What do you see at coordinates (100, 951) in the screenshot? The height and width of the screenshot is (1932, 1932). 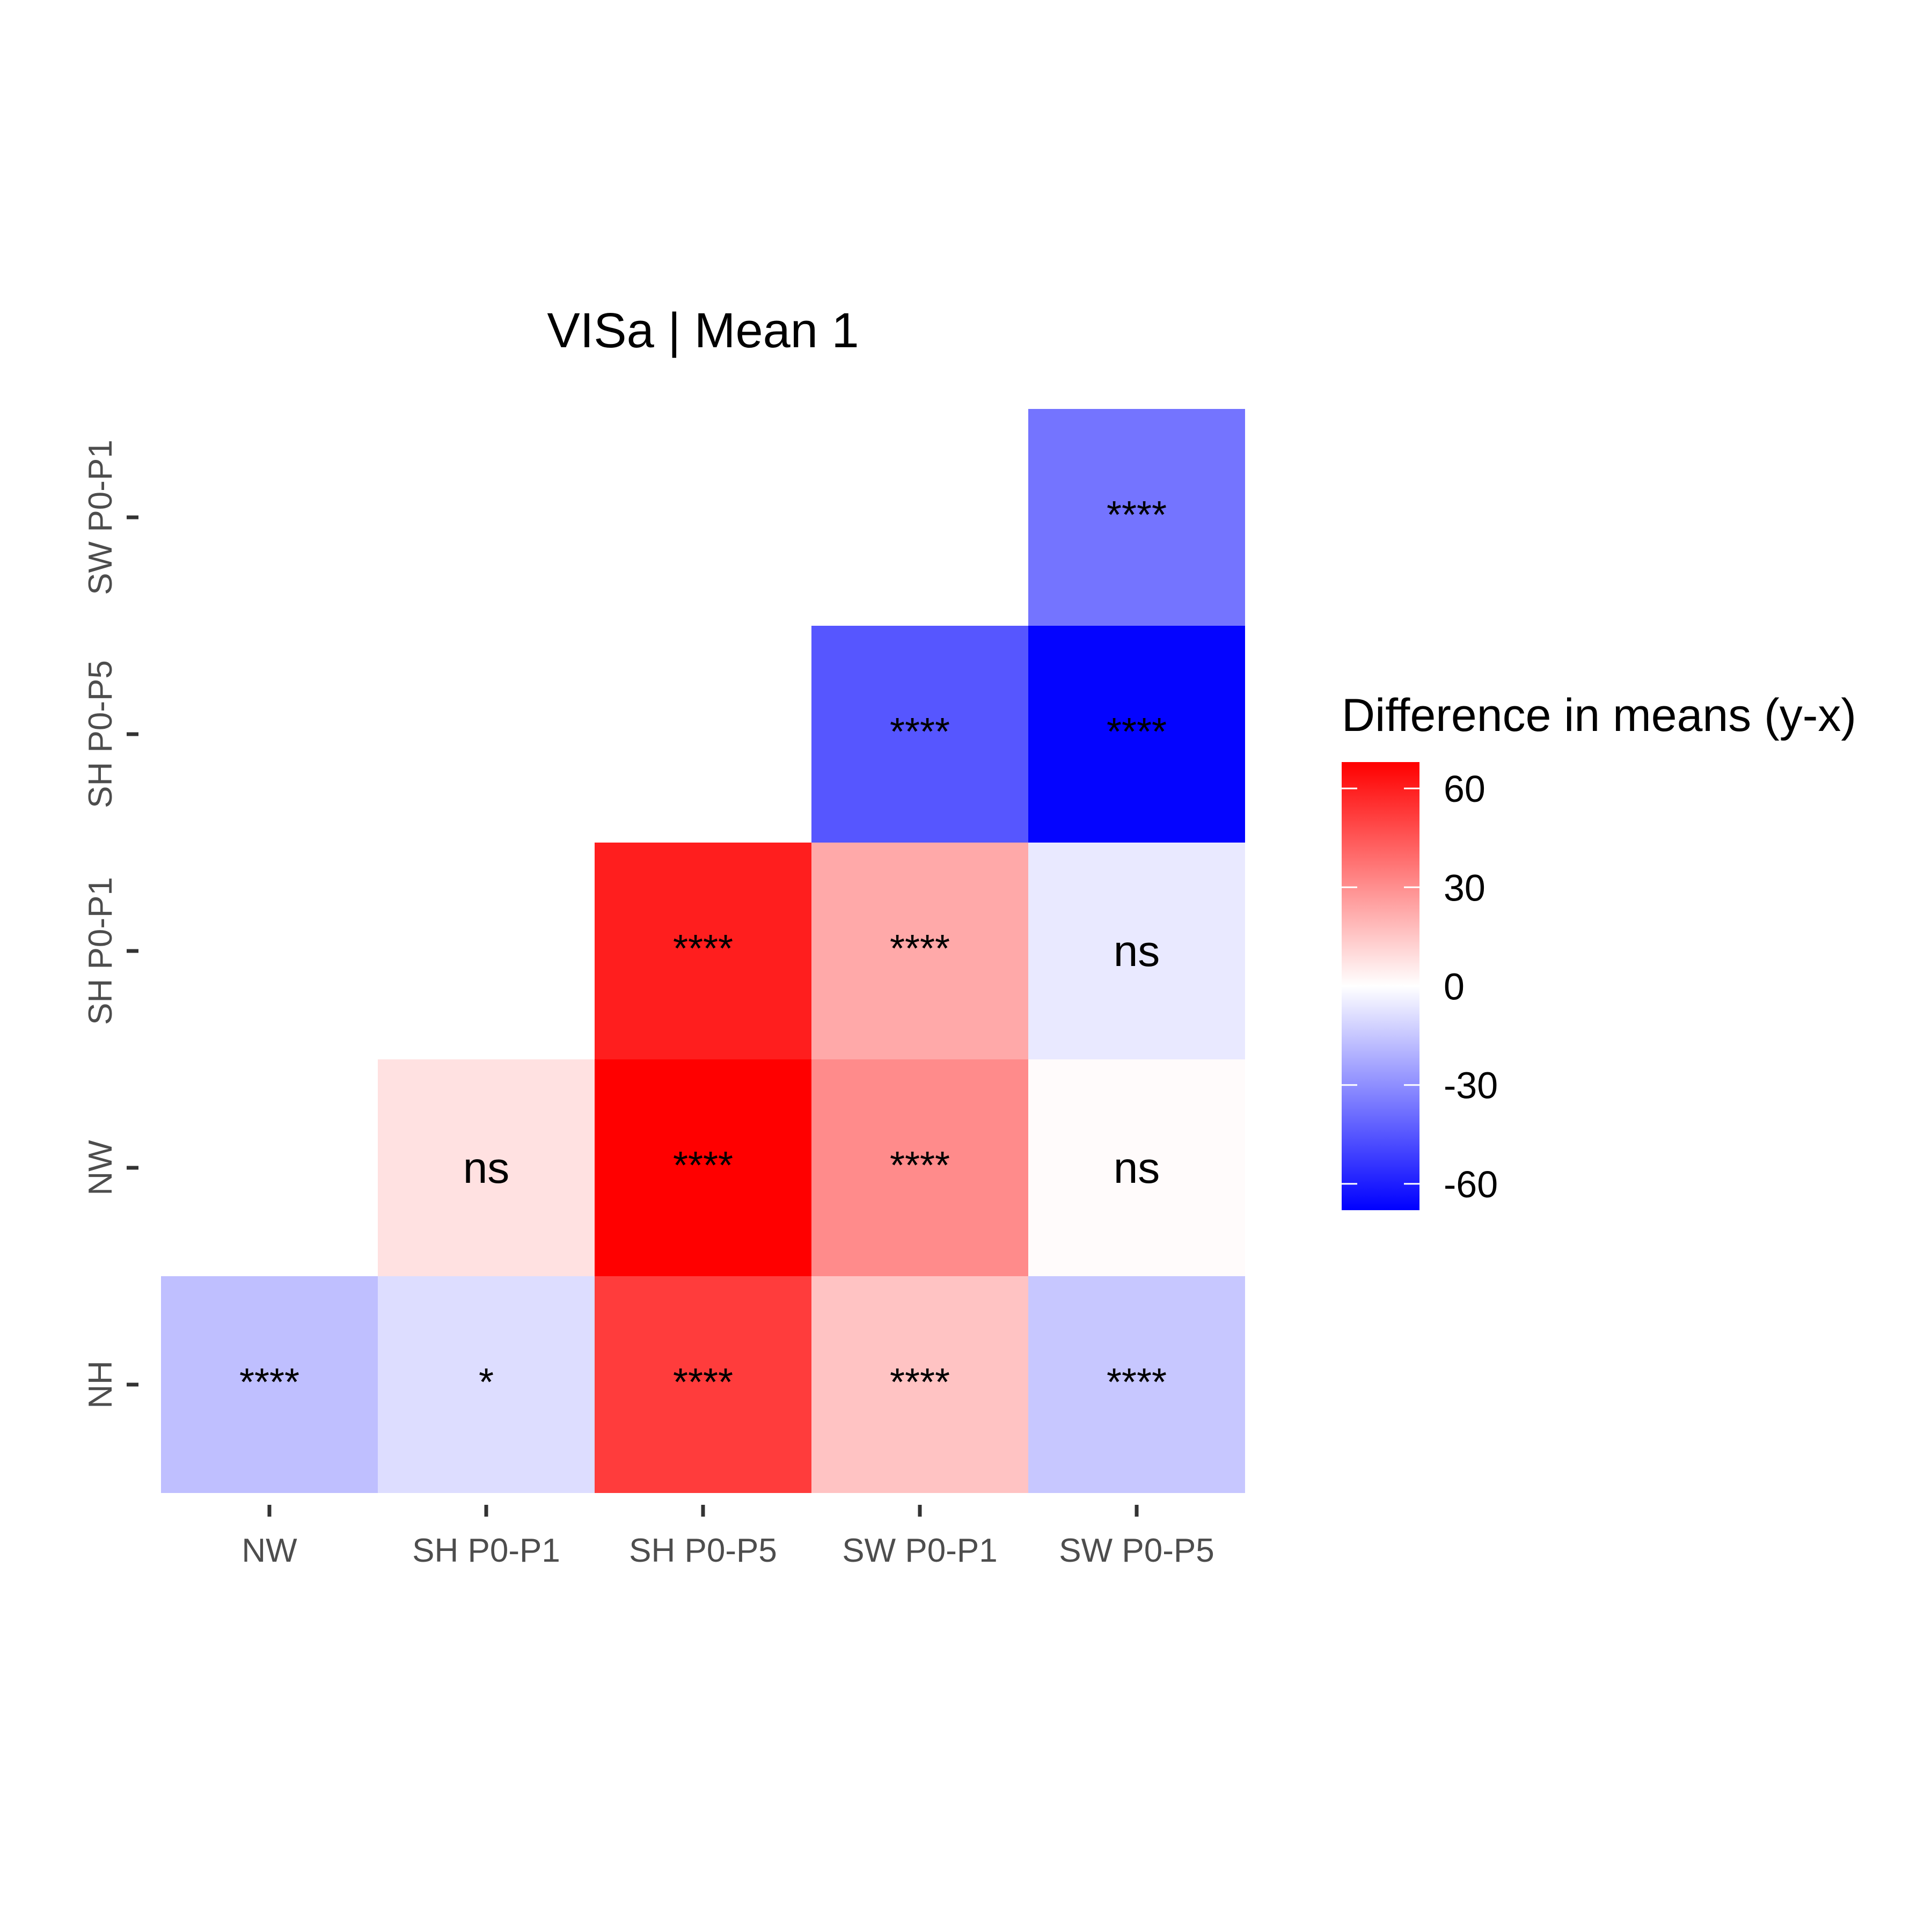 I see `y-tick-label: SH P0-P1` at bounding box center [100, 951].